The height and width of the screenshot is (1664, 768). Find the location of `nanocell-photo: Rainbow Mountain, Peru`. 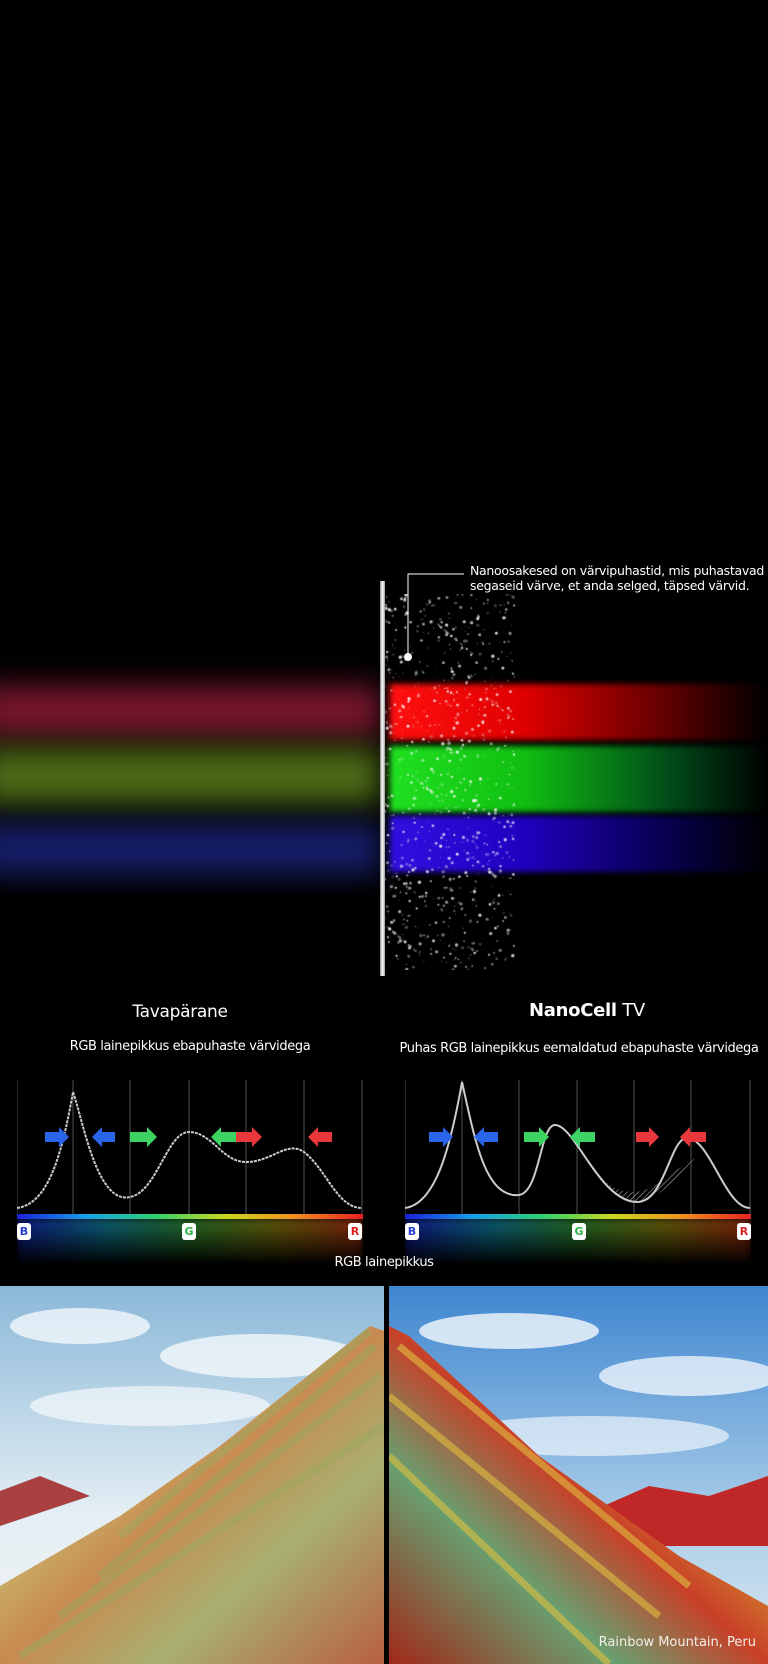

nanocell-photo: Rainbow Mountain, Peru is located at coordinates (578, 1475).